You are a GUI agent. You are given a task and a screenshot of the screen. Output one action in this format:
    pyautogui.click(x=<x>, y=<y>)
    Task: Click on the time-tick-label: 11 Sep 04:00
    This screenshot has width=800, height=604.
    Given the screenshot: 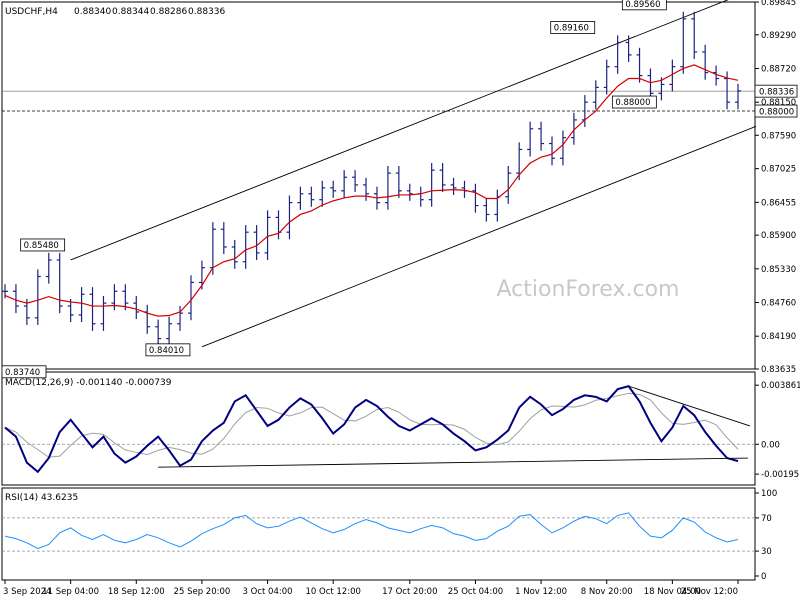 What is the action you would take?
    pyautogui.click(x=70, y=592)
    